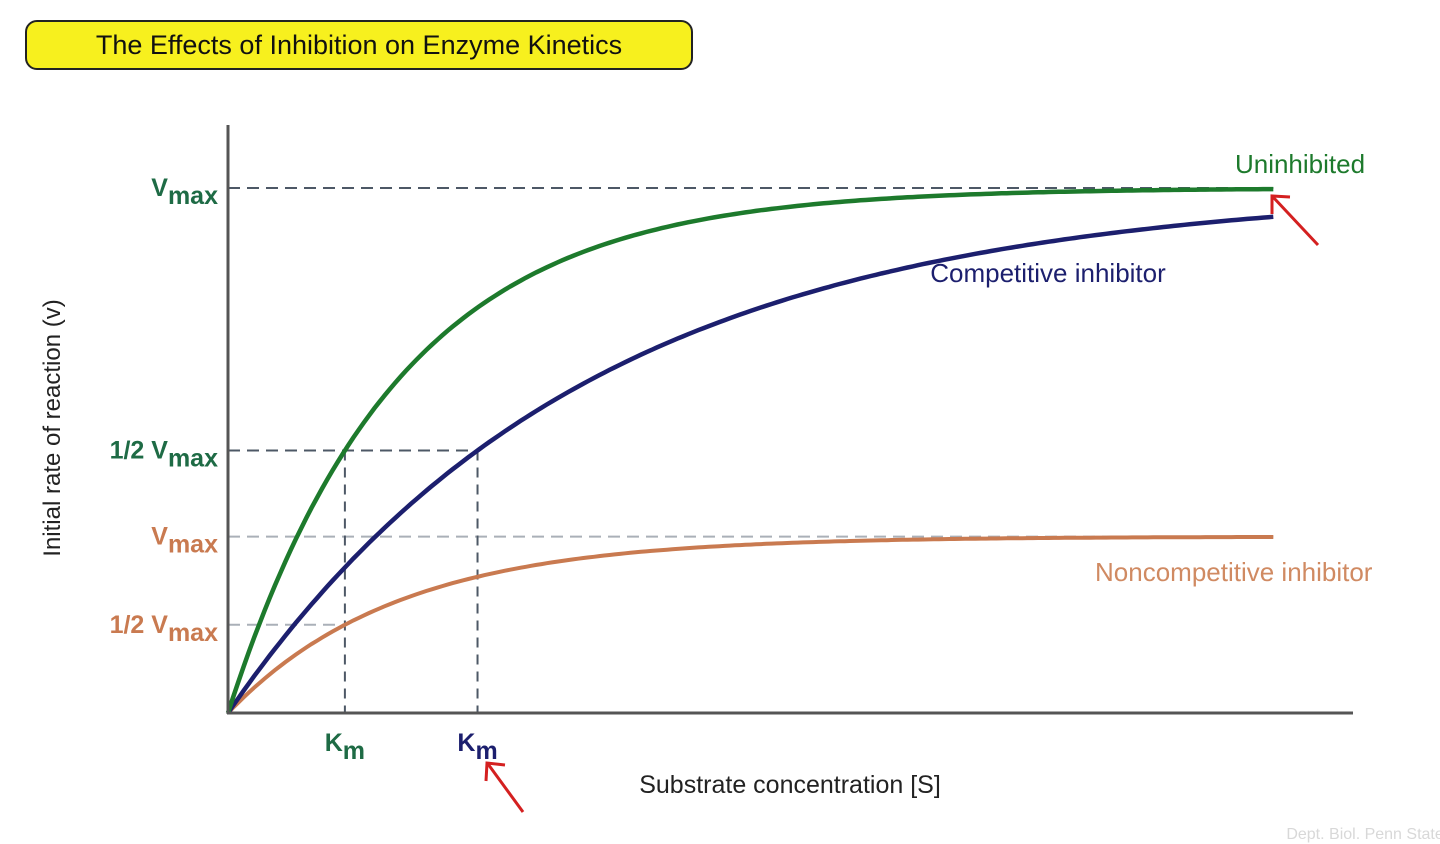 The height and width of the screenshot is (844, 1440). Describe the element at coordinates (1048, 273) in the screenshot. I see `series-label-competitive: Competitive inhibitor` at that location.